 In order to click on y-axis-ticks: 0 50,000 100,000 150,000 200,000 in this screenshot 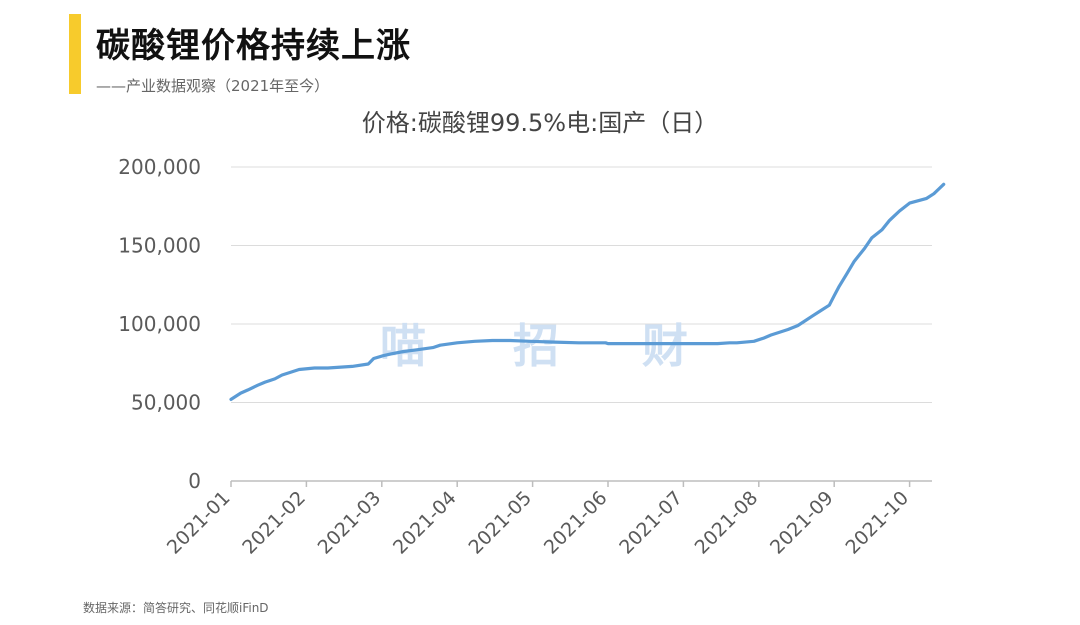, I will do `click(159, 324)`.